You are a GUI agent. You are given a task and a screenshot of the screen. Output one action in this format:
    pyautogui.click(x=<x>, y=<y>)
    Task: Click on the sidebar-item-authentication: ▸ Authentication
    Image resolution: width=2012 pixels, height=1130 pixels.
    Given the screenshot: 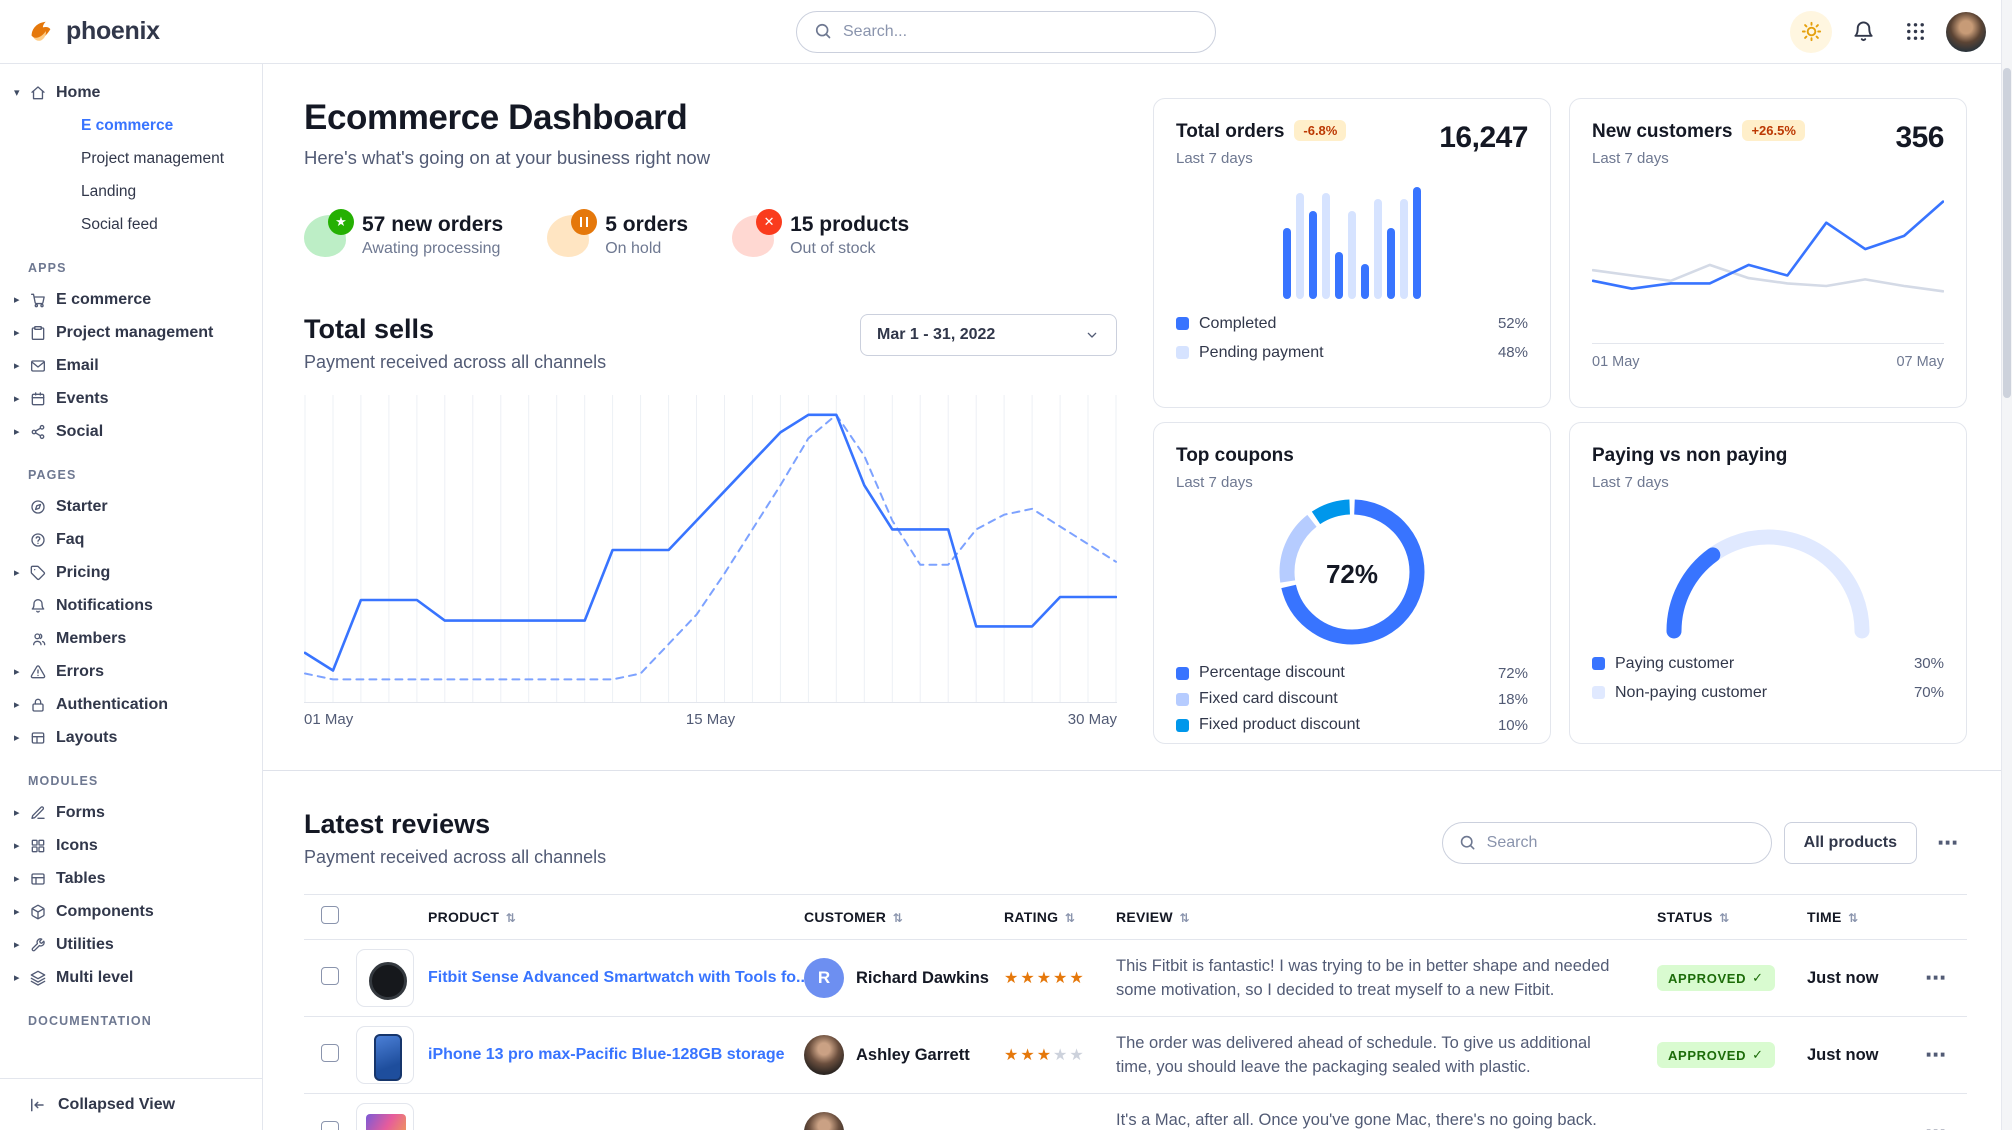 What is the action you would take?
    pyautogui.click(x=131, y=704)
    